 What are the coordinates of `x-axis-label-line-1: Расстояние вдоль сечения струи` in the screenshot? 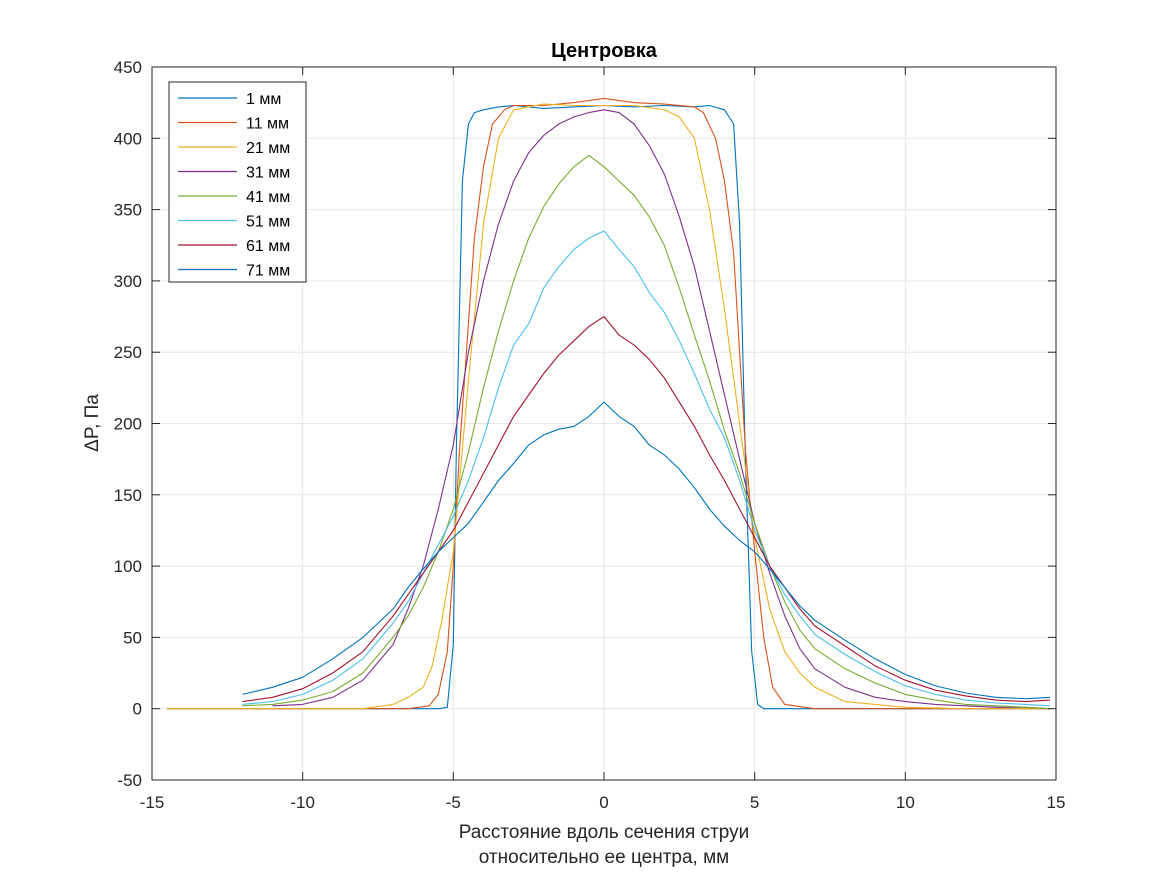 It's located at (604, 832).